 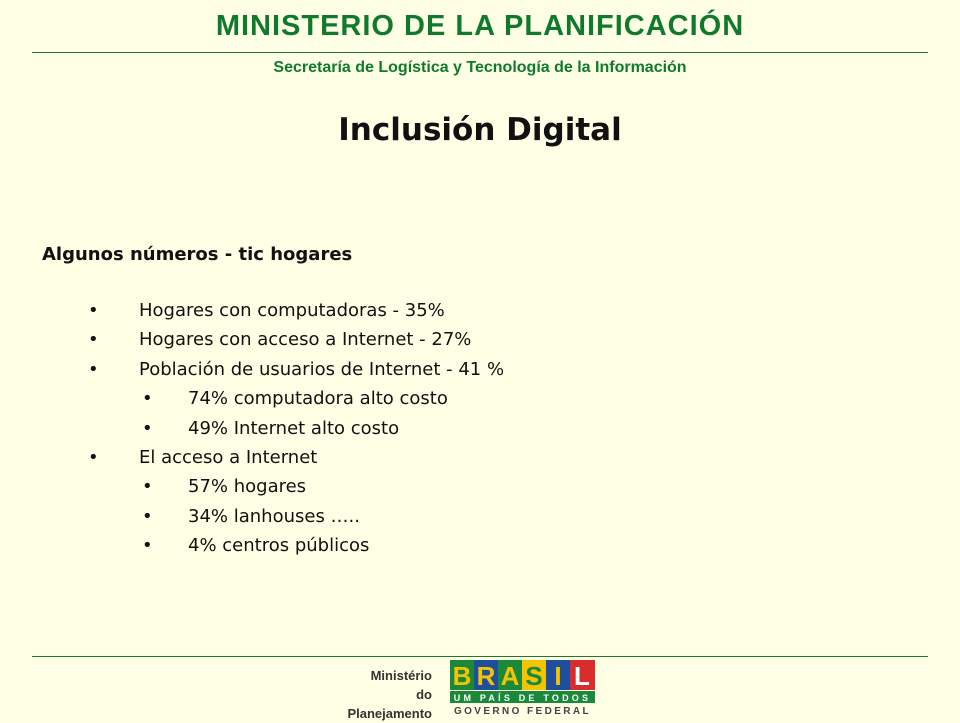 What do you see at coordinates (462, 676) in the screenshot?
I see `brasil-letter-b: B` at bounding box center [462, 676].